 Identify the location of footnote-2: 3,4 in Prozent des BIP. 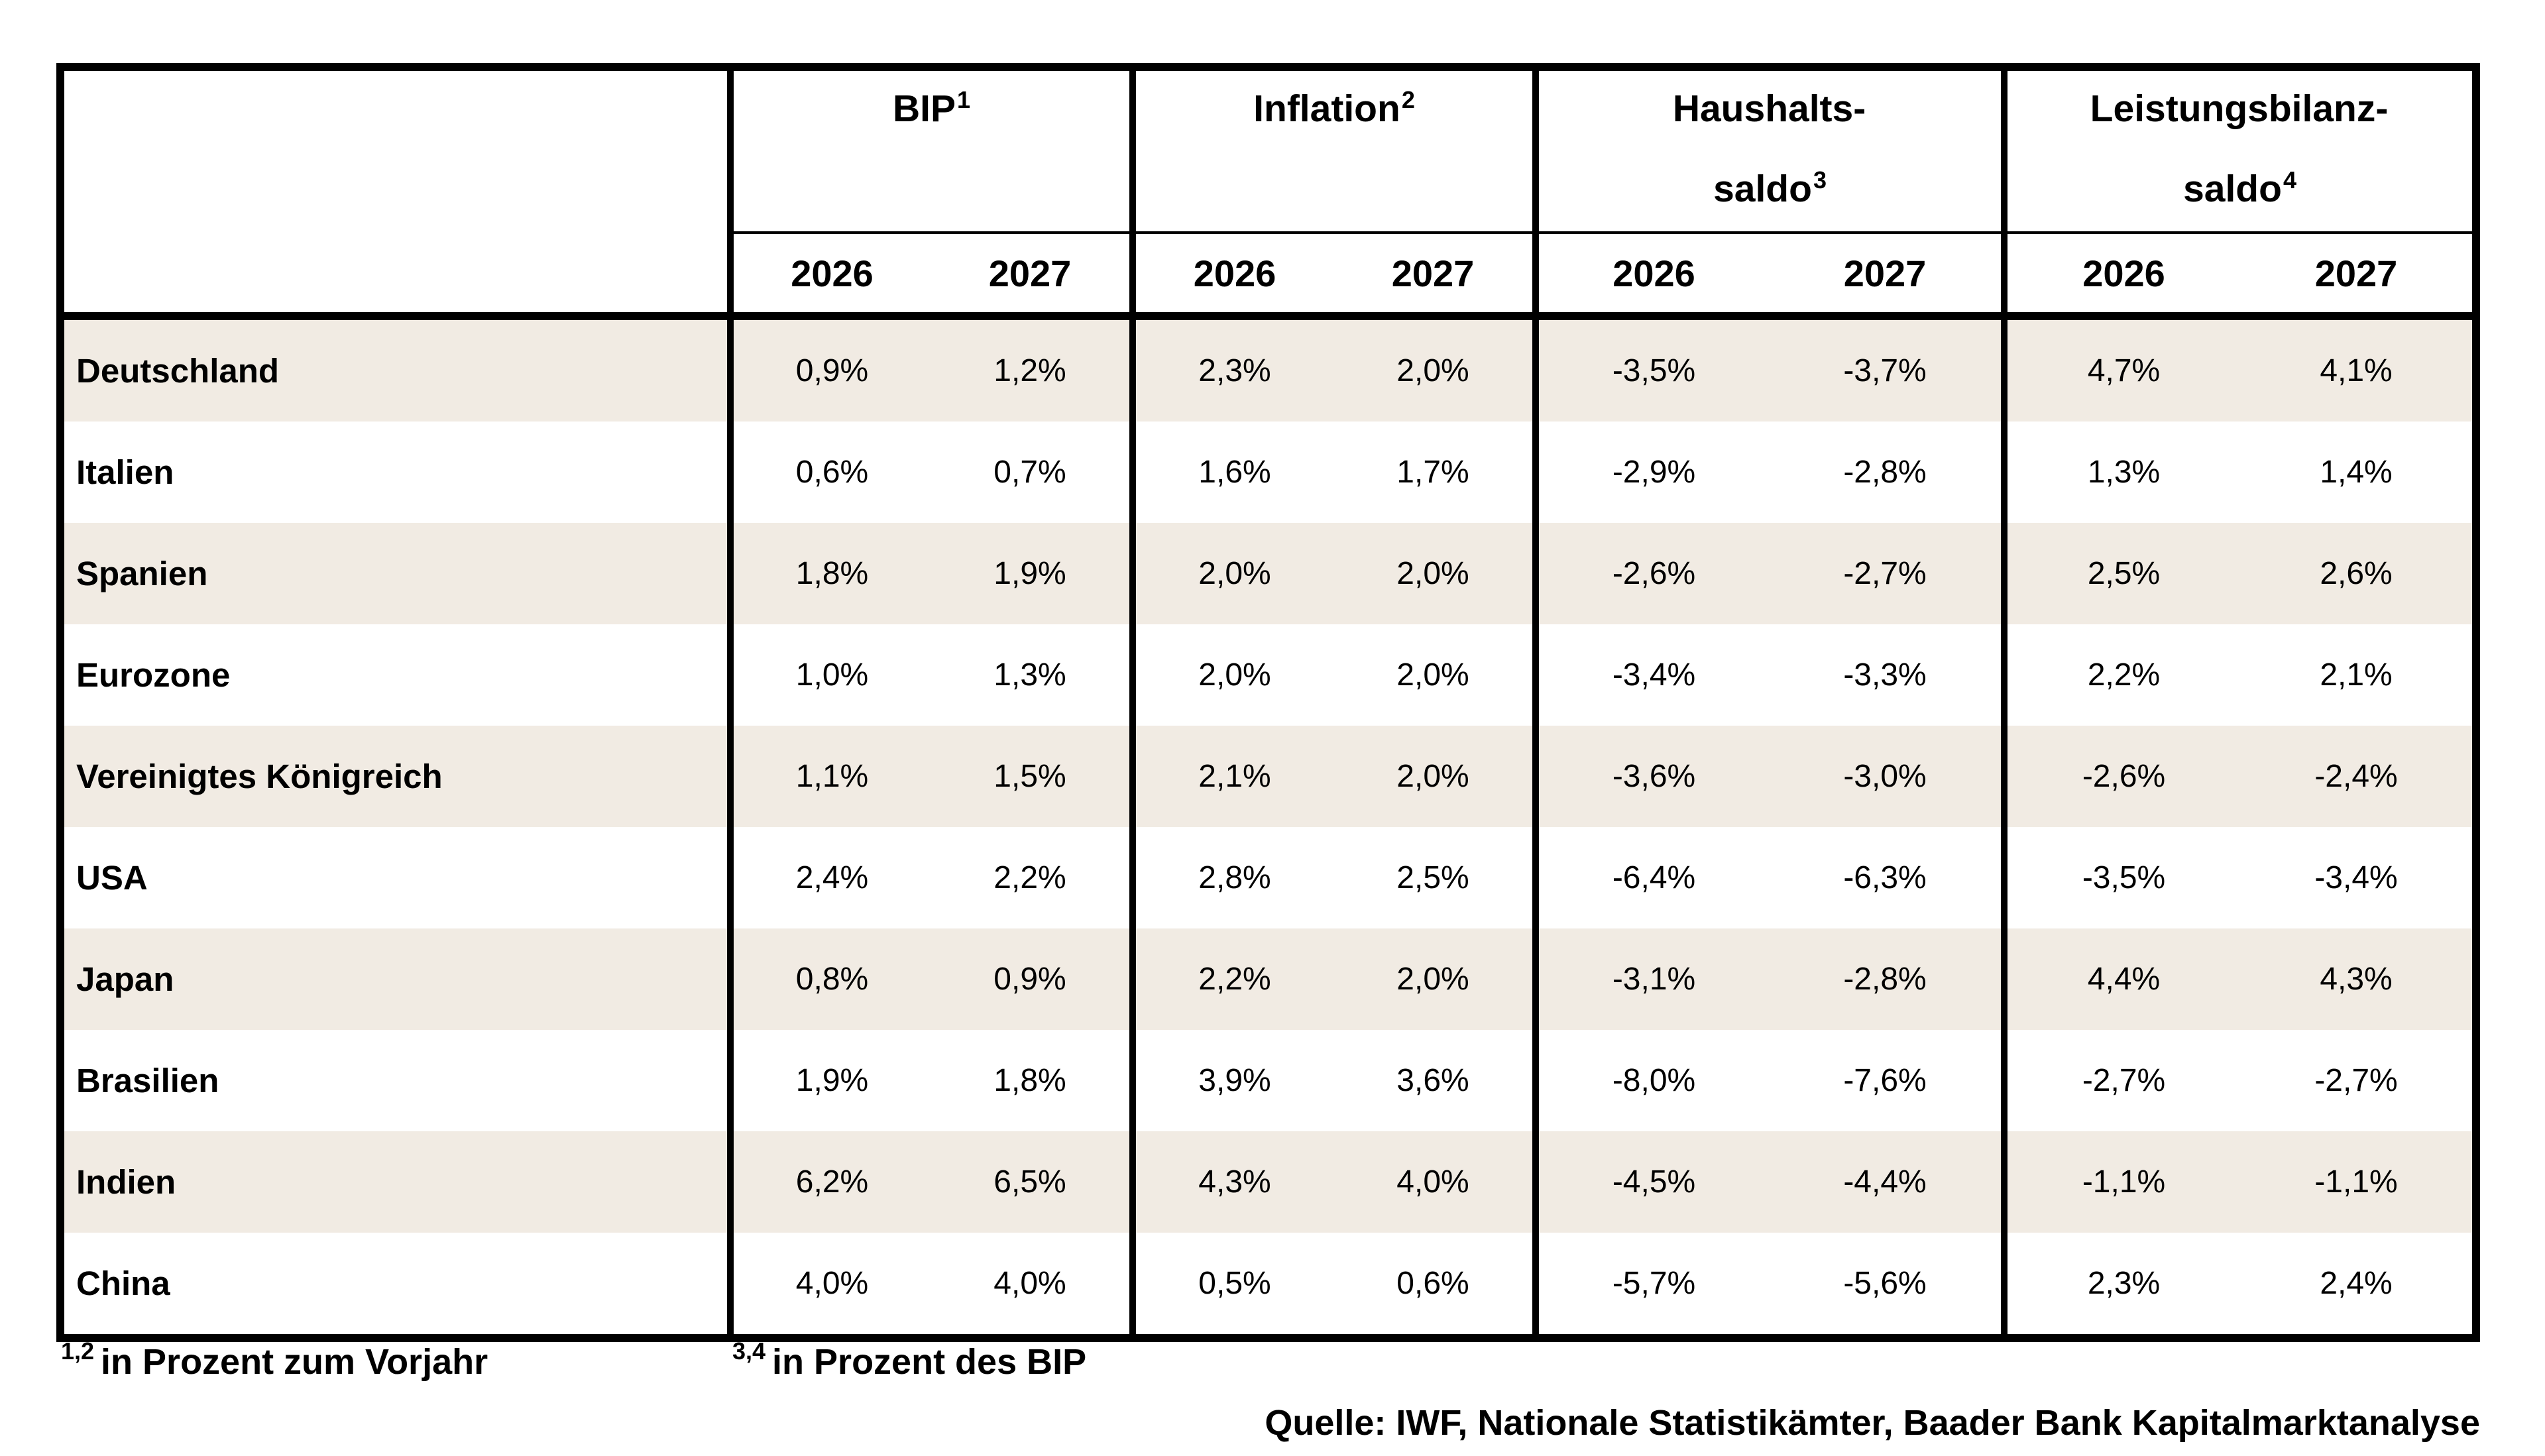
(909, 1359).